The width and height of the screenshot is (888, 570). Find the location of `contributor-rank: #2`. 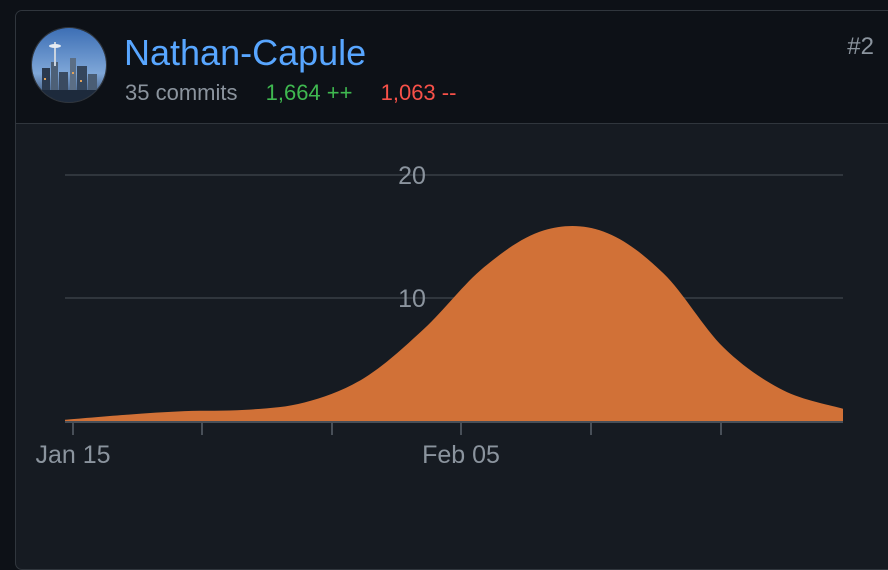

contributor-rank: #2 is located at coordinates (860, 46).